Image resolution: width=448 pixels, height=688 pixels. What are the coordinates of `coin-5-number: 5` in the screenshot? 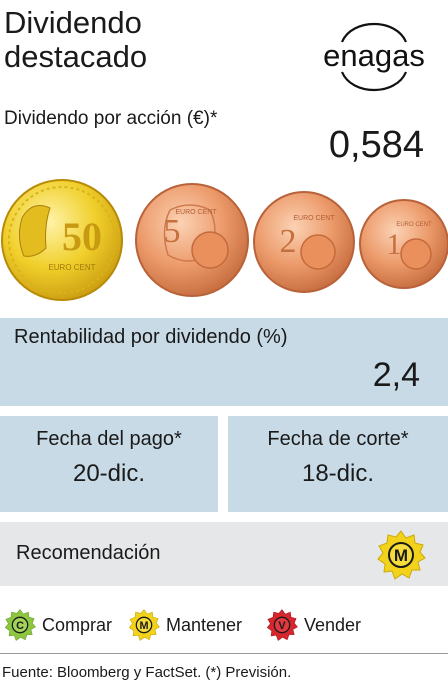 It's located at (172, 231).